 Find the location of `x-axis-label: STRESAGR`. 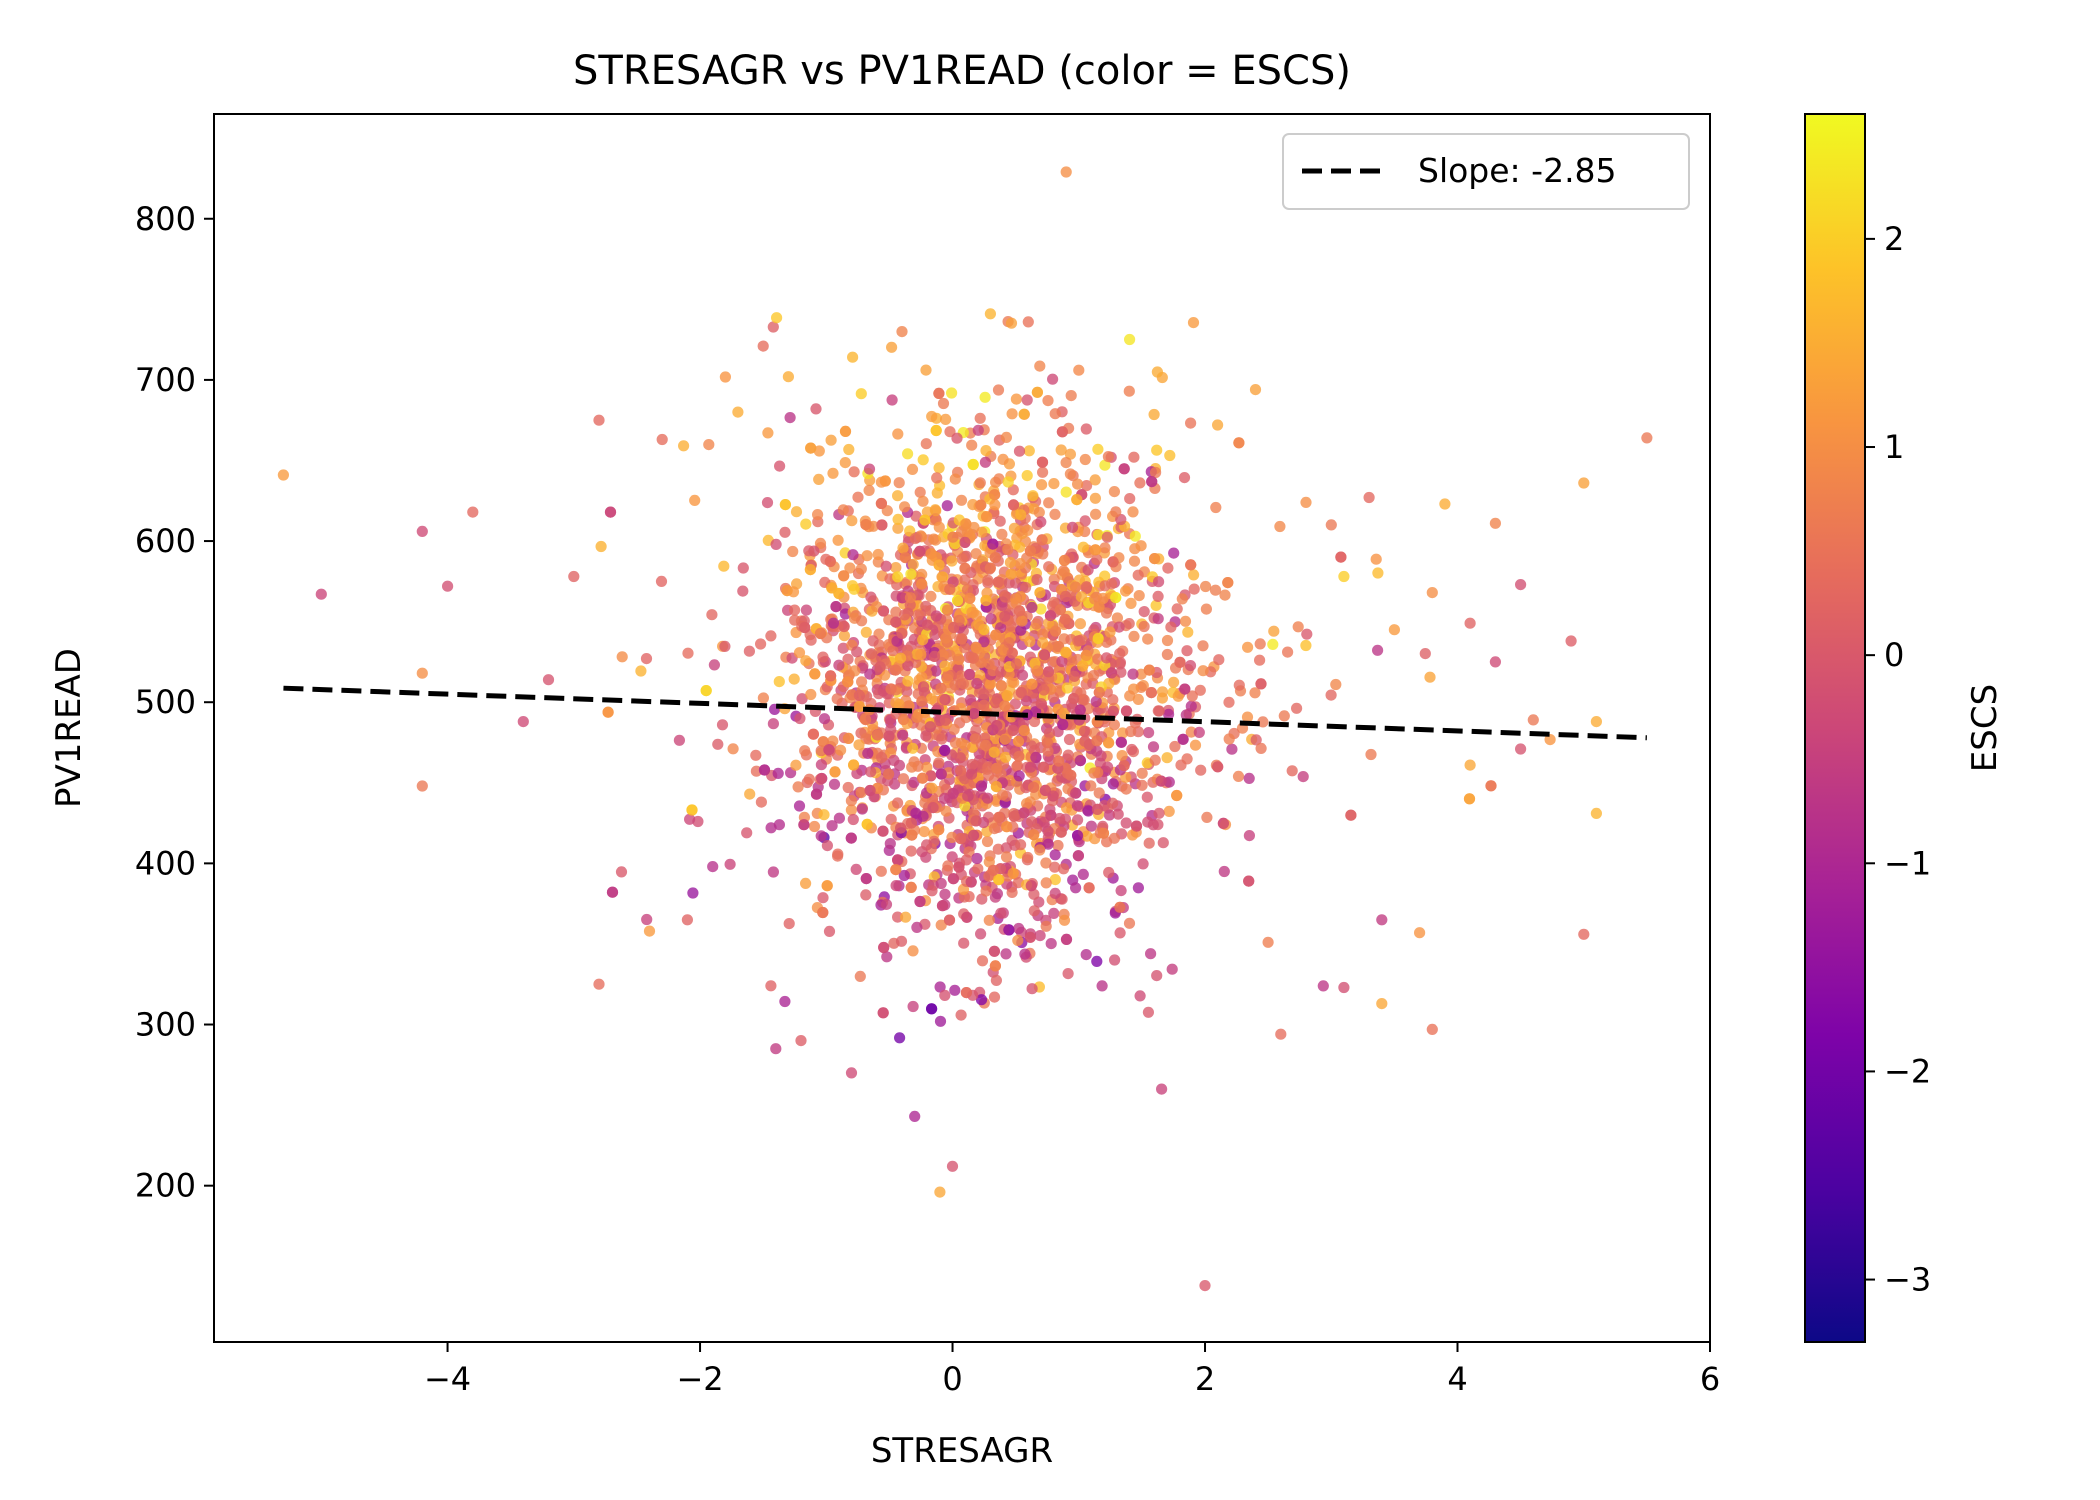

x-axis-label: STRESAGR is located at coordinates (962, 1451).